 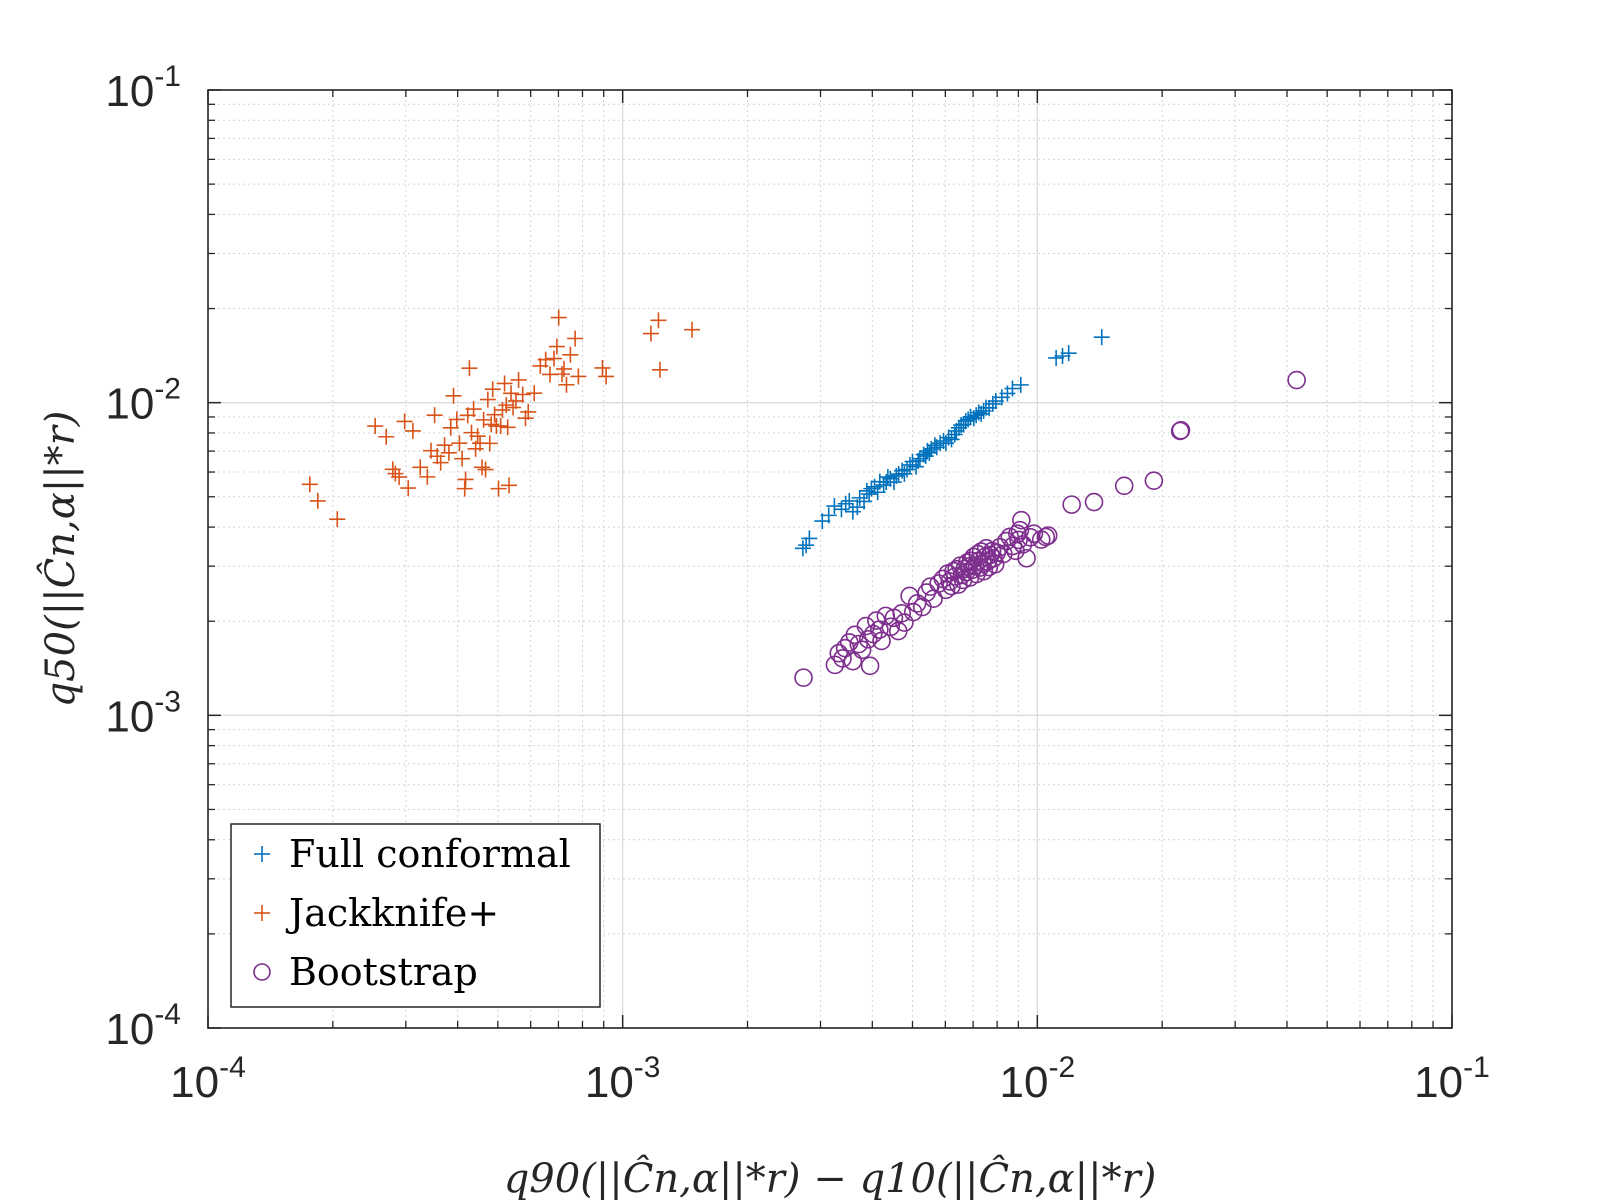 I want to click on y-tick-label: 10⁻³, so click(x=143, y=713).